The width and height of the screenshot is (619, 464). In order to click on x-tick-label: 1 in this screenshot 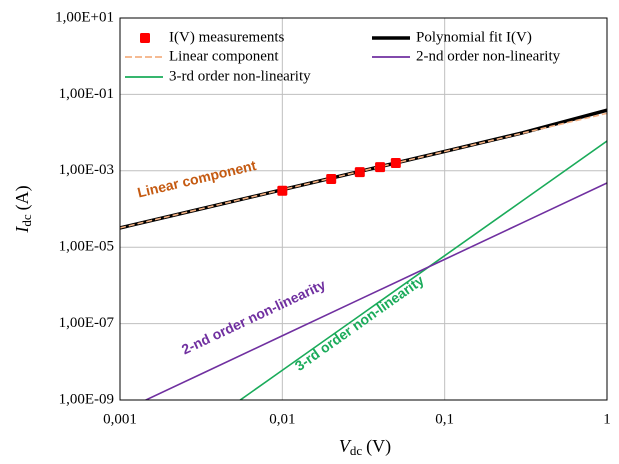, I will do `click(607, 419)`.